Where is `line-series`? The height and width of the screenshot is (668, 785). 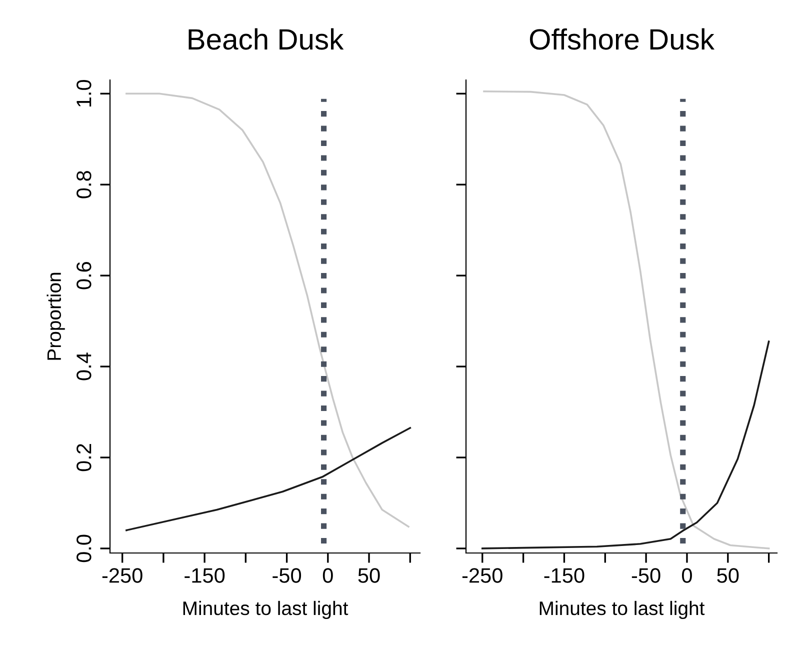 line-series is located at coordinates (269, 479).